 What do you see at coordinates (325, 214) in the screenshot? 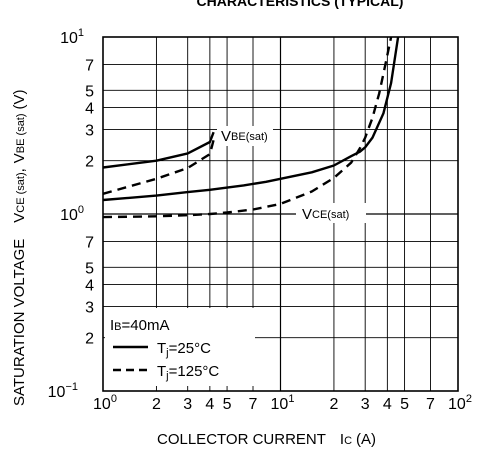
I see `vce-label: VCE(sat)` at bounding box center [325, 214].